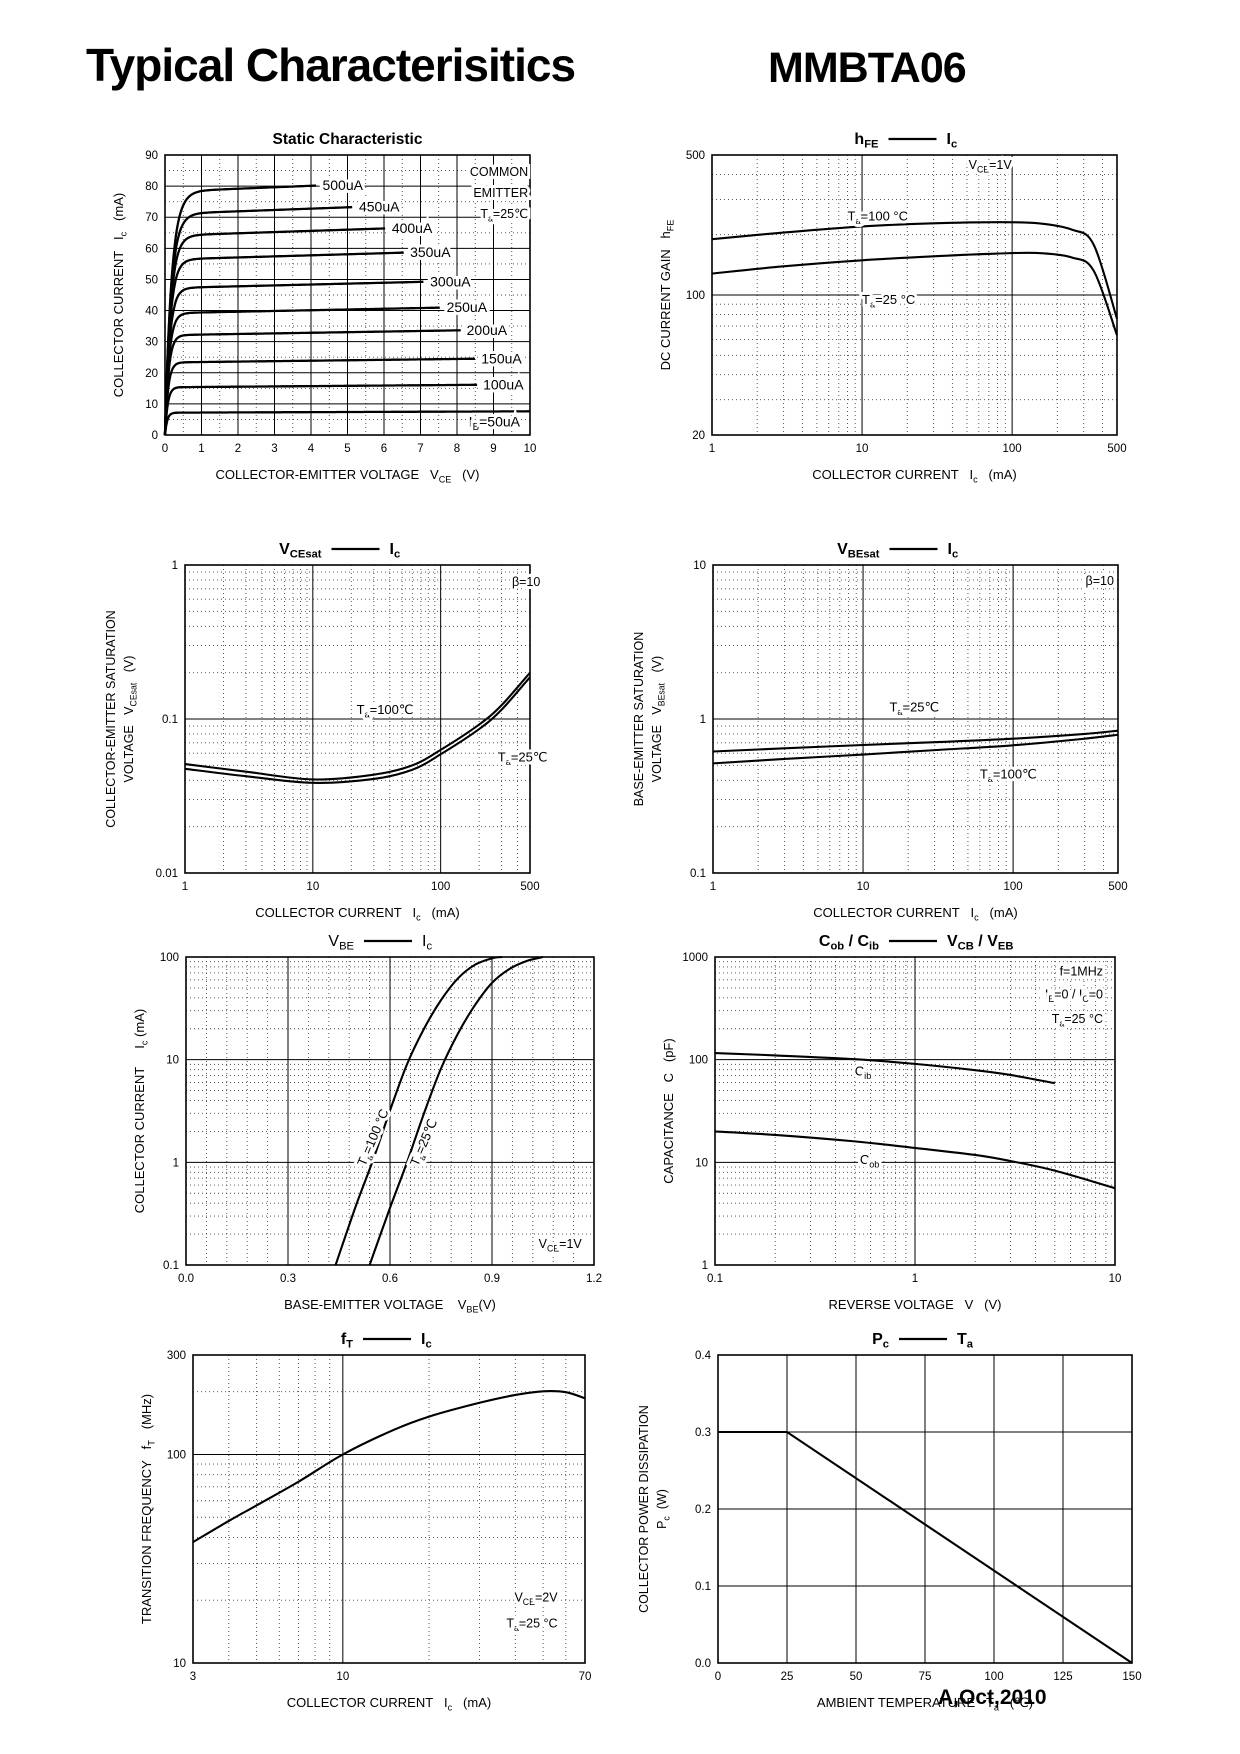 Image resolution: width=1240 pixels, height=1754 pixels. I want to click on series: Cib Cob, so click(915, 1120).